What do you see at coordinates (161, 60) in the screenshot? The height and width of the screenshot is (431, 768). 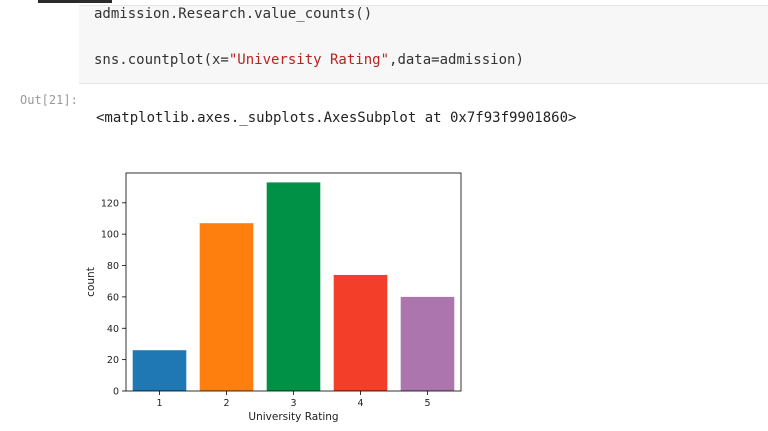 I see `code-line-2-prefix: sns.countplot(x=` at bounding box center [161, 60].